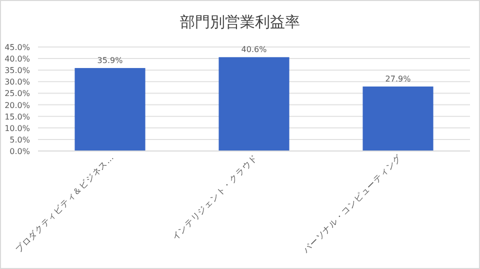  Describe the element at coordinates (17, 93) in the screenshot. I see `y-tick-label: 25.0%` at that location.